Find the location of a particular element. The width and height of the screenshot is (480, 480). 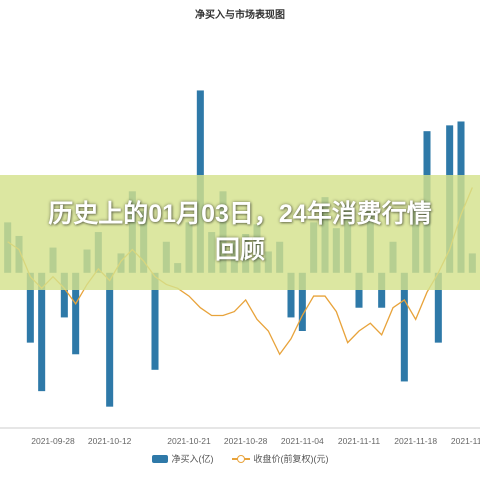

legend-label-close-price: 收盘价(前复权)(元) is located at coordinates (291, 459).